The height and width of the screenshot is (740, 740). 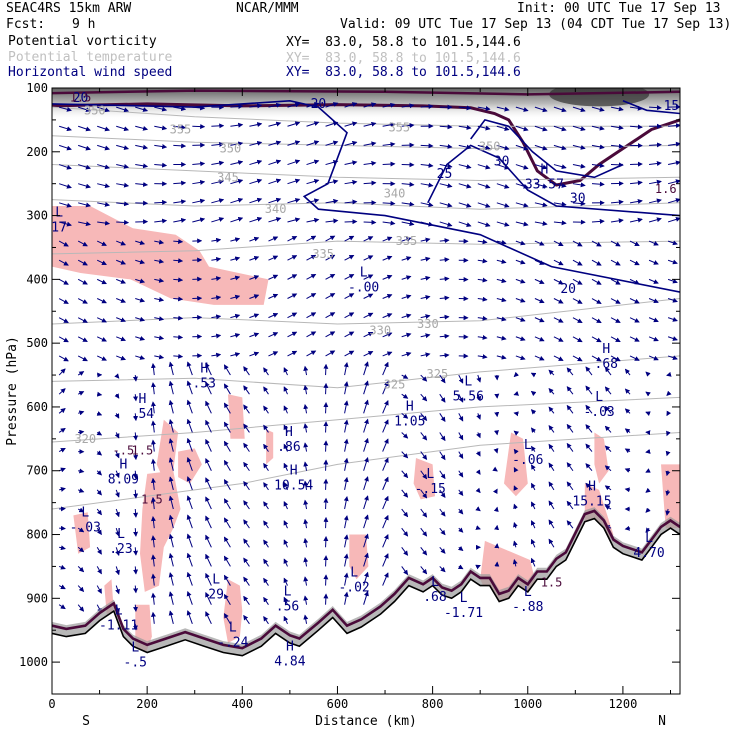 What do you see at coordinates (619, 8) in the screenshot?
I see `init-time: Init: 00 UTC Tue 17 Sep 13` at bounding box center [619, 8].